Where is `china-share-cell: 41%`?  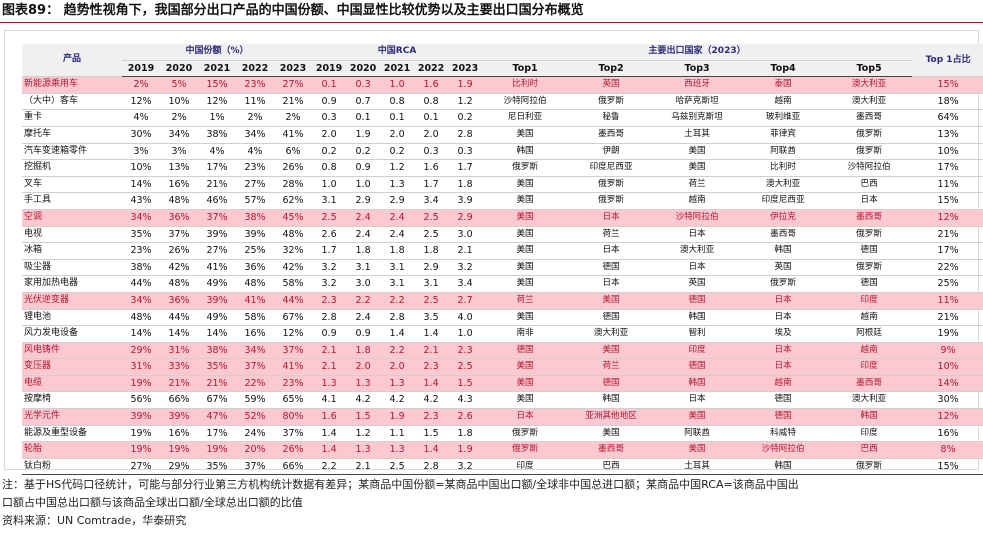
china-share-cell: 41% is located at coordinates (293, 135).